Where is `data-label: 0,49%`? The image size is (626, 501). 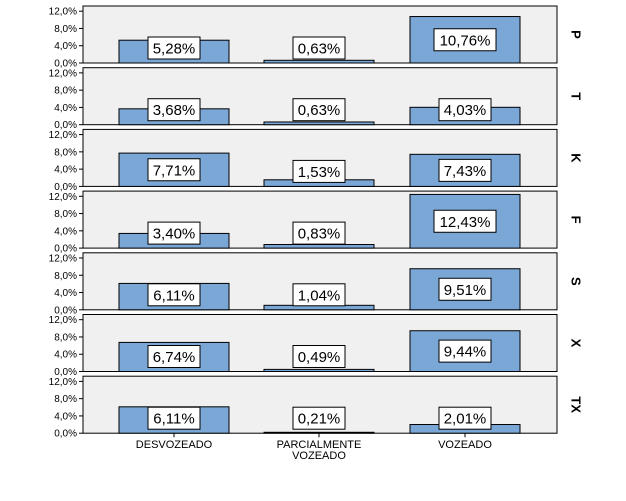
data-label: 0,49% is located at coordinates (319, 357).